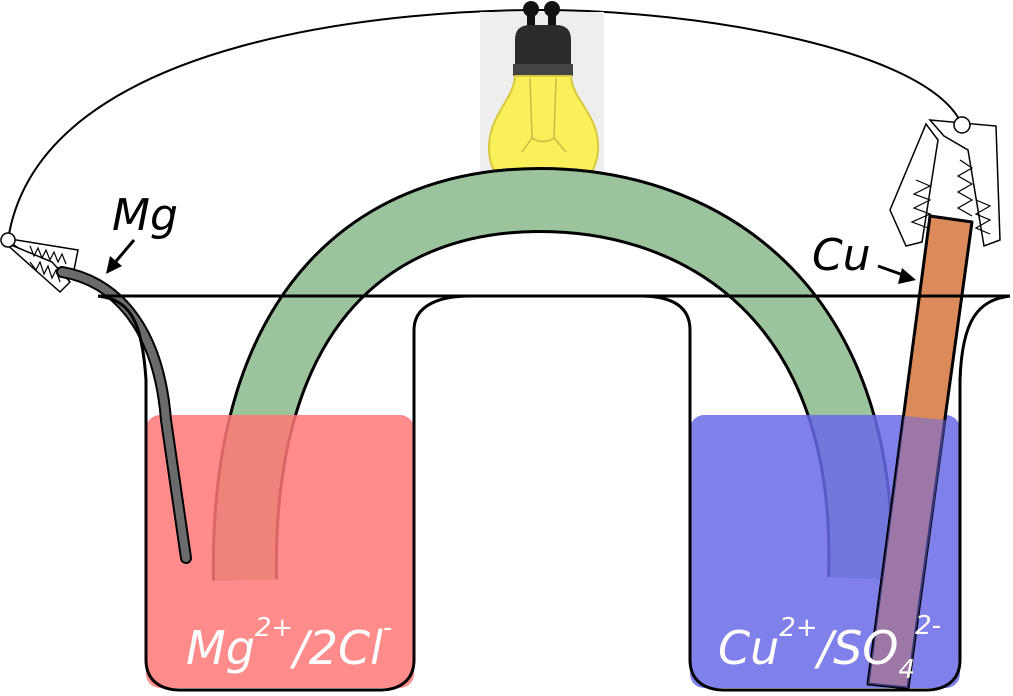 This screenshot has width=1013, height=696. I want to click on cu-arrow, so click(896, 274).